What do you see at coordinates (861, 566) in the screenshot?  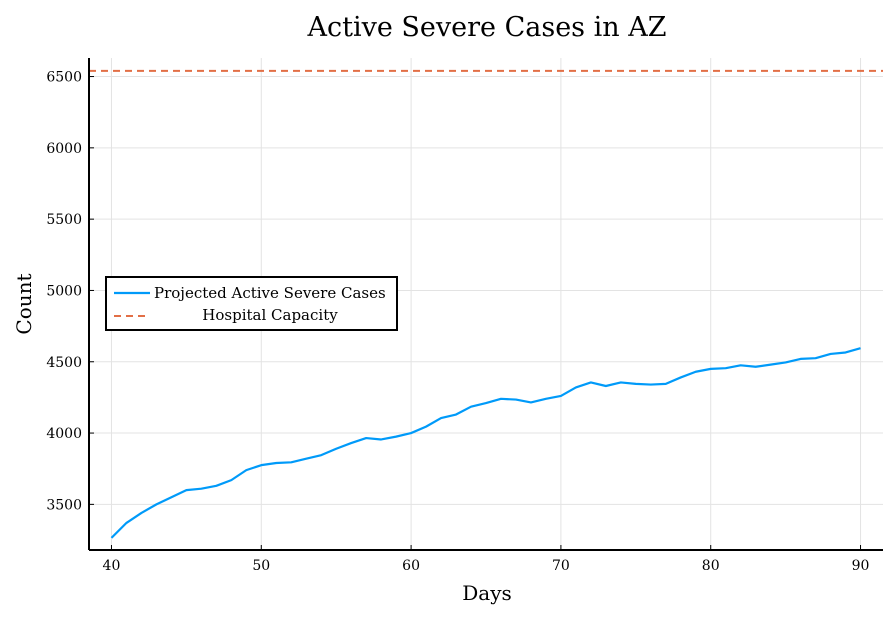 I see `x-tick-label: 90` at bounding box center [861, 566].